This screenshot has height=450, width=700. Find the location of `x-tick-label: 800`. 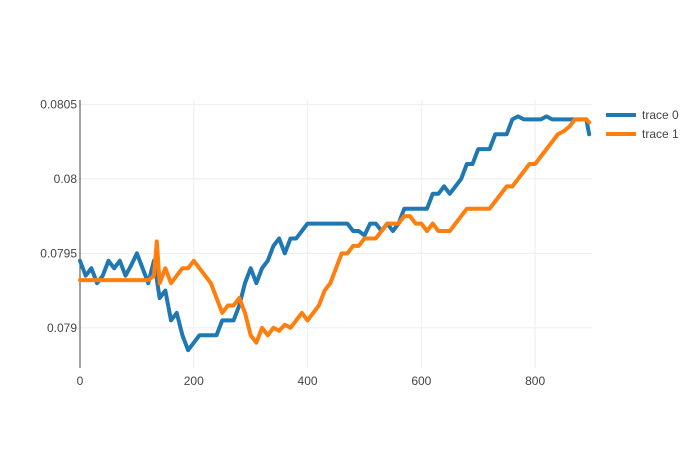

x-tick-label: 800 is located at coordinates (535, 381).